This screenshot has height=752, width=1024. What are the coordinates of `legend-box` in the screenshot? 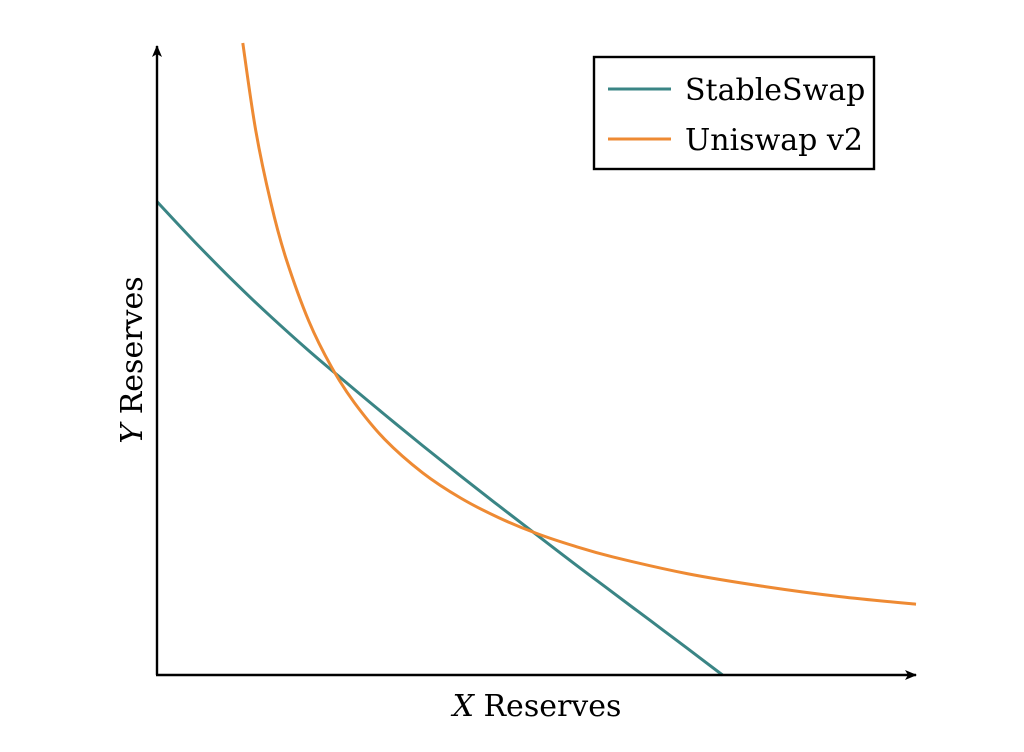 It's located at (734, 113).